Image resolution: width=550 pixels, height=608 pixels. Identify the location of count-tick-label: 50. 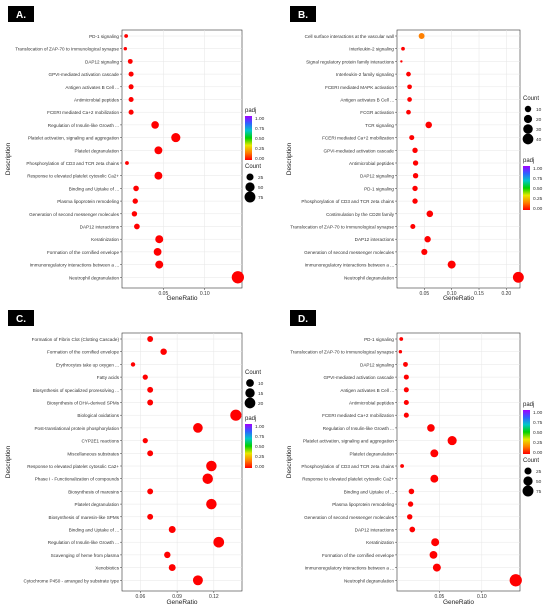
(539, 482).